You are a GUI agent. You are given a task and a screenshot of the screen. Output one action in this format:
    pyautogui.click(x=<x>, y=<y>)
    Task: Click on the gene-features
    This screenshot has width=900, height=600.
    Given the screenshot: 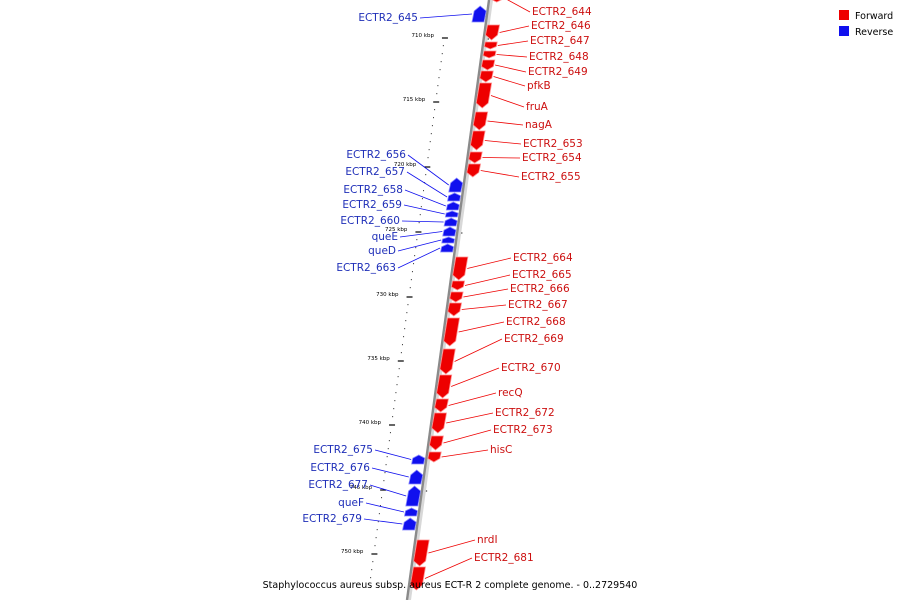 What is the action you would take?
    pyautogui.click(x=453, y=295)
    